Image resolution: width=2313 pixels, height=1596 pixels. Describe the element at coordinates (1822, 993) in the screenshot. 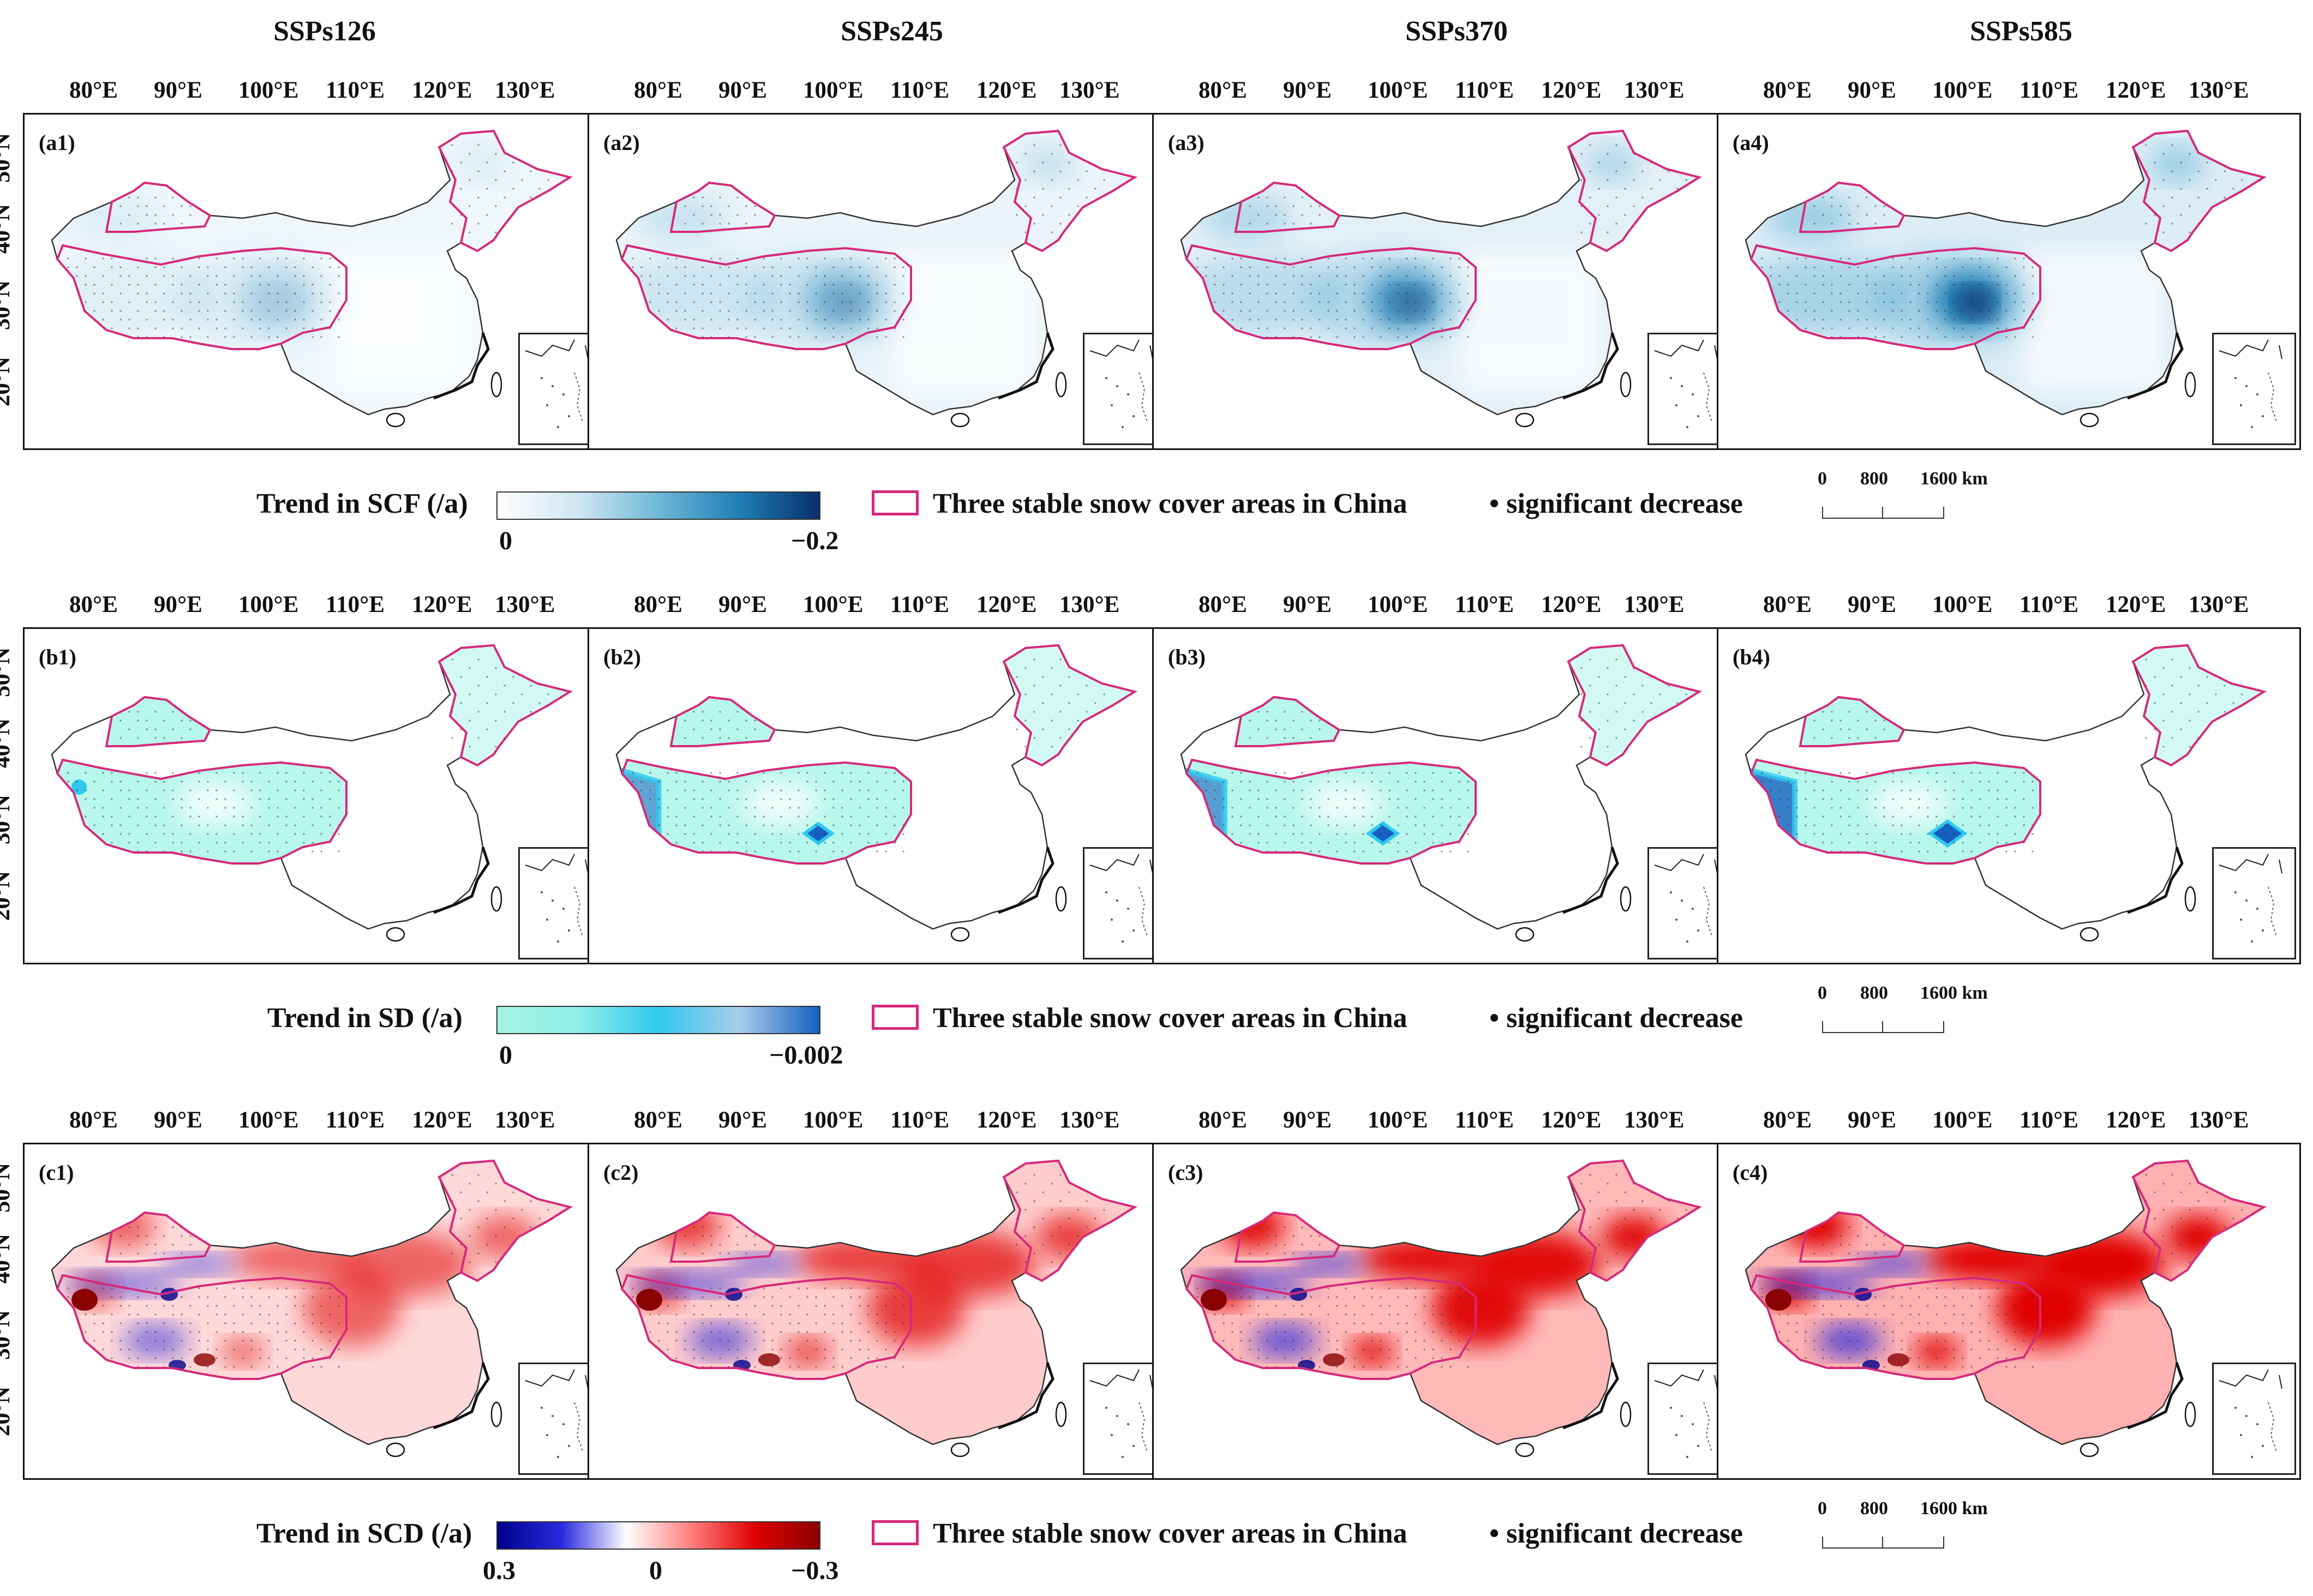

I see `scale-label-0: 0` at that location.